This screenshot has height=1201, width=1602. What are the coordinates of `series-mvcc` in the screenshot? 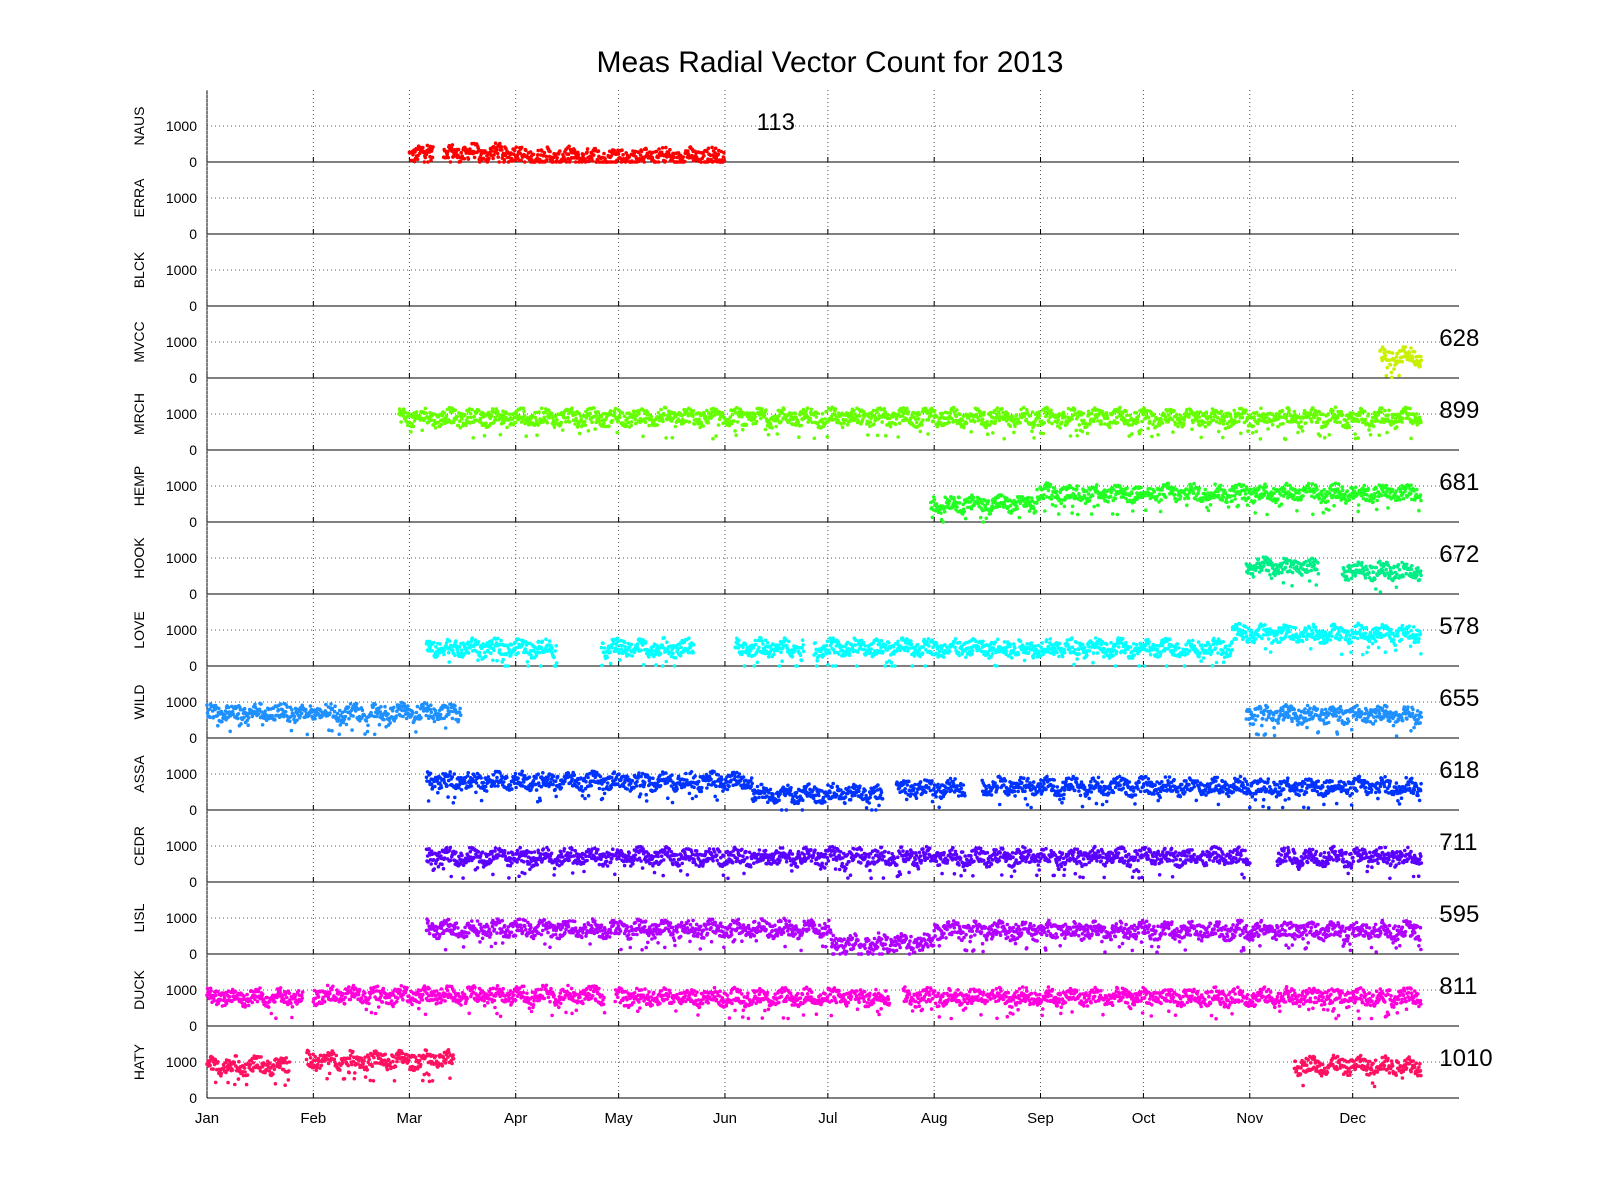 It's located at (1400, 362).